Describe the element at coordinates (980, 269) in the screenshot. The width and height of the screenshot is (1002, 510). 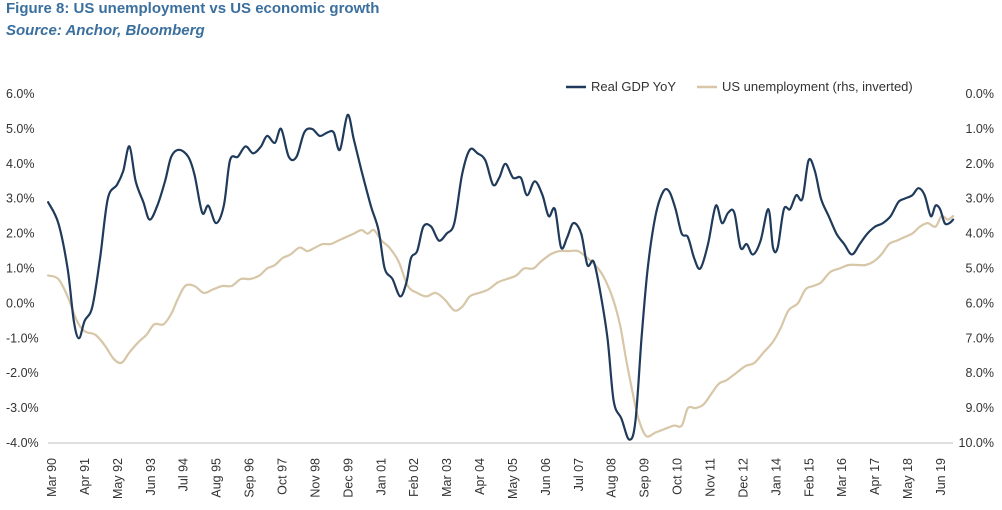
I see `right-tick-label: 5.0%` at that location.